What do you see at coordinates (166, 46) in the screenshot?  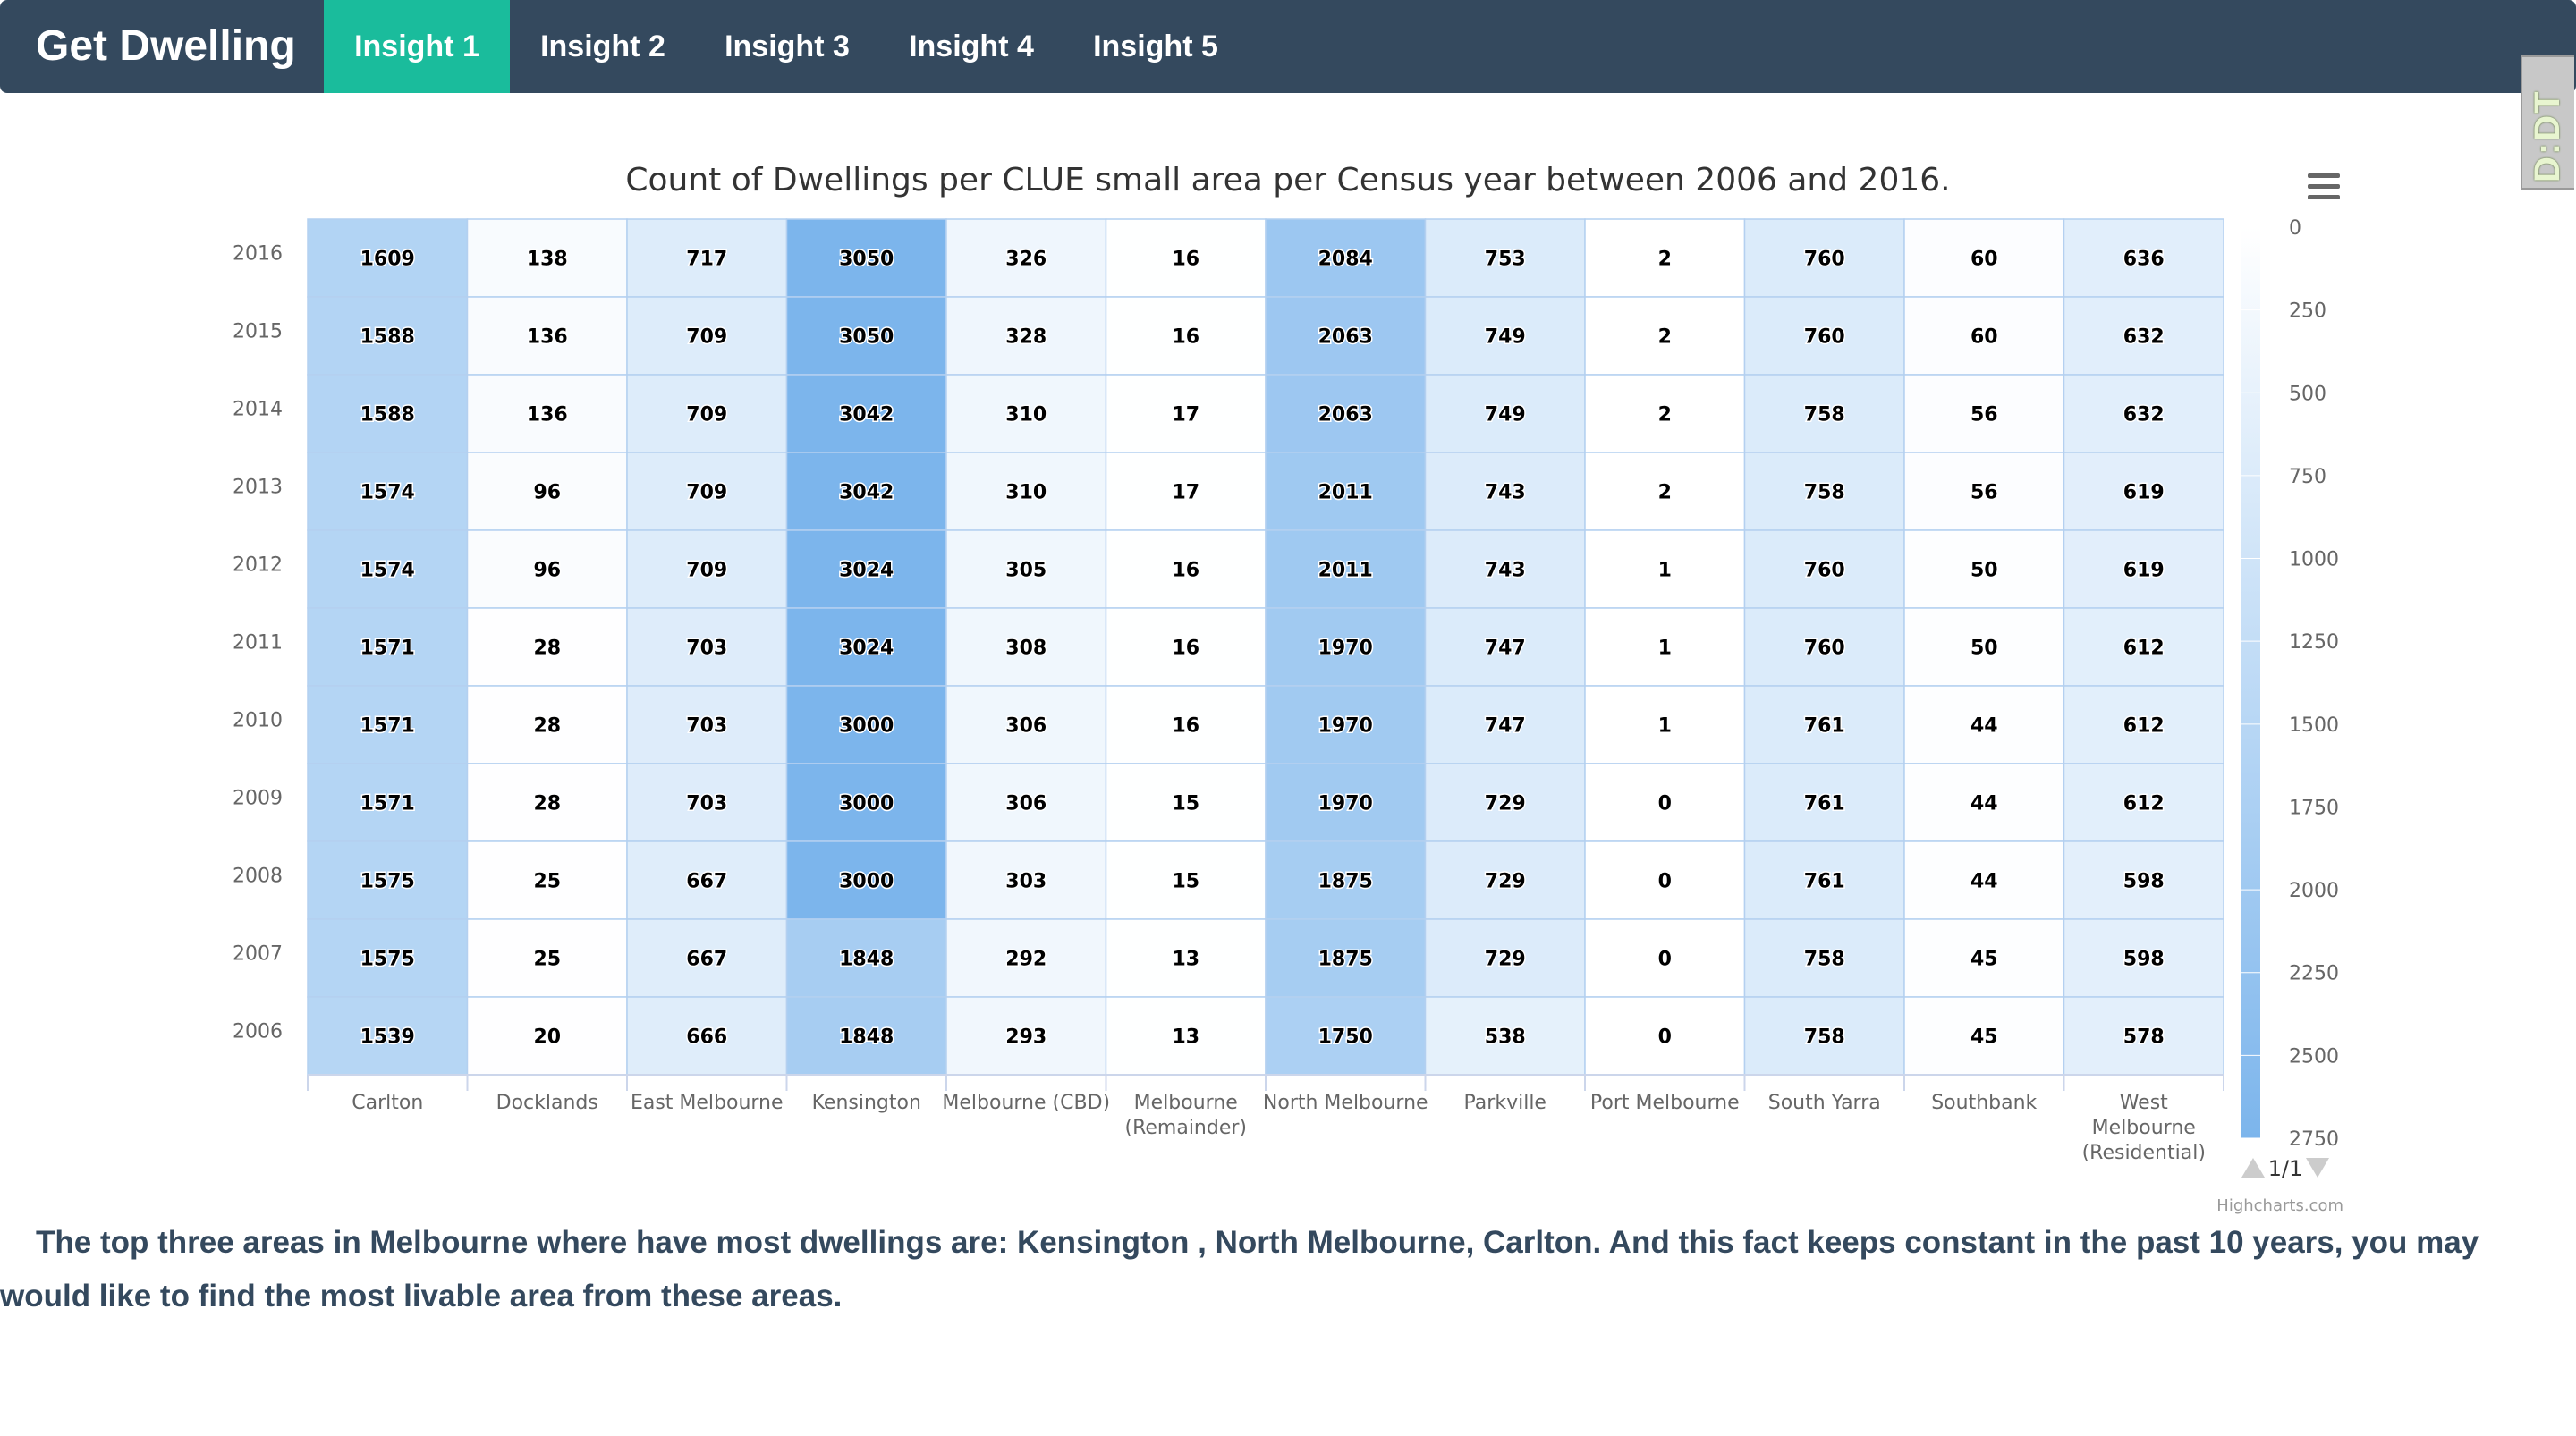 I see `brand-logo: Get Dwelling` at bounding box center [166, 46].